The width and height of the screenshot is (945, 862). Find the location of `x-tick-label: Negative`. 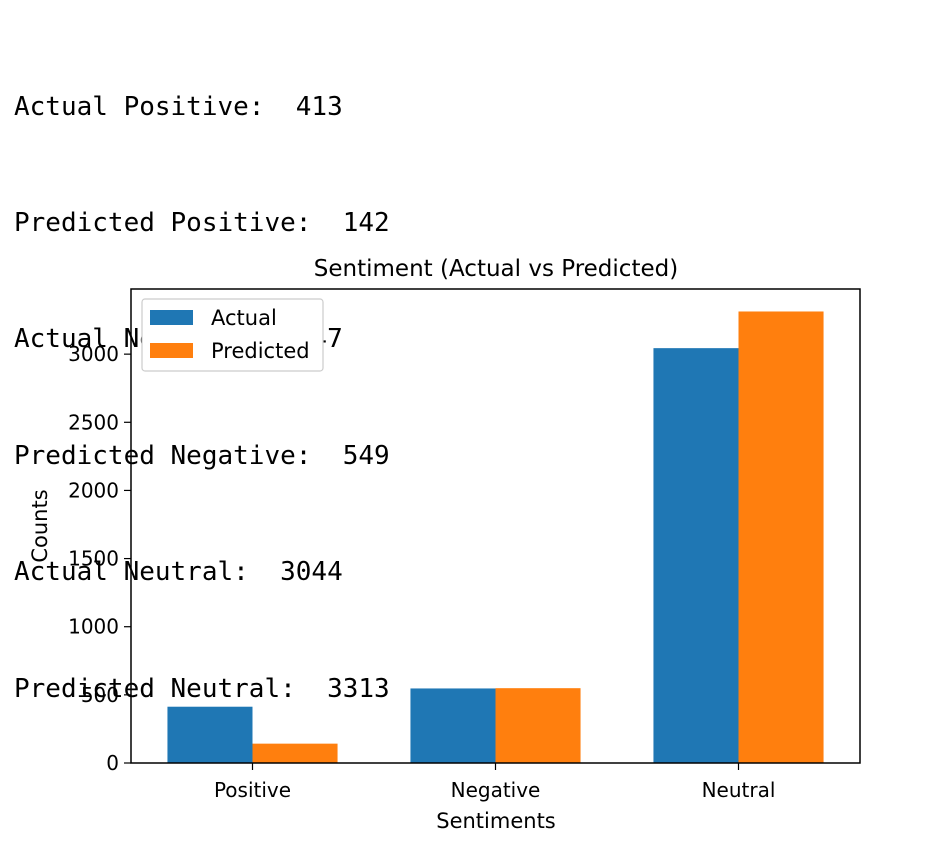

x-tick-label: Negative is located at coordinates (496, 790).